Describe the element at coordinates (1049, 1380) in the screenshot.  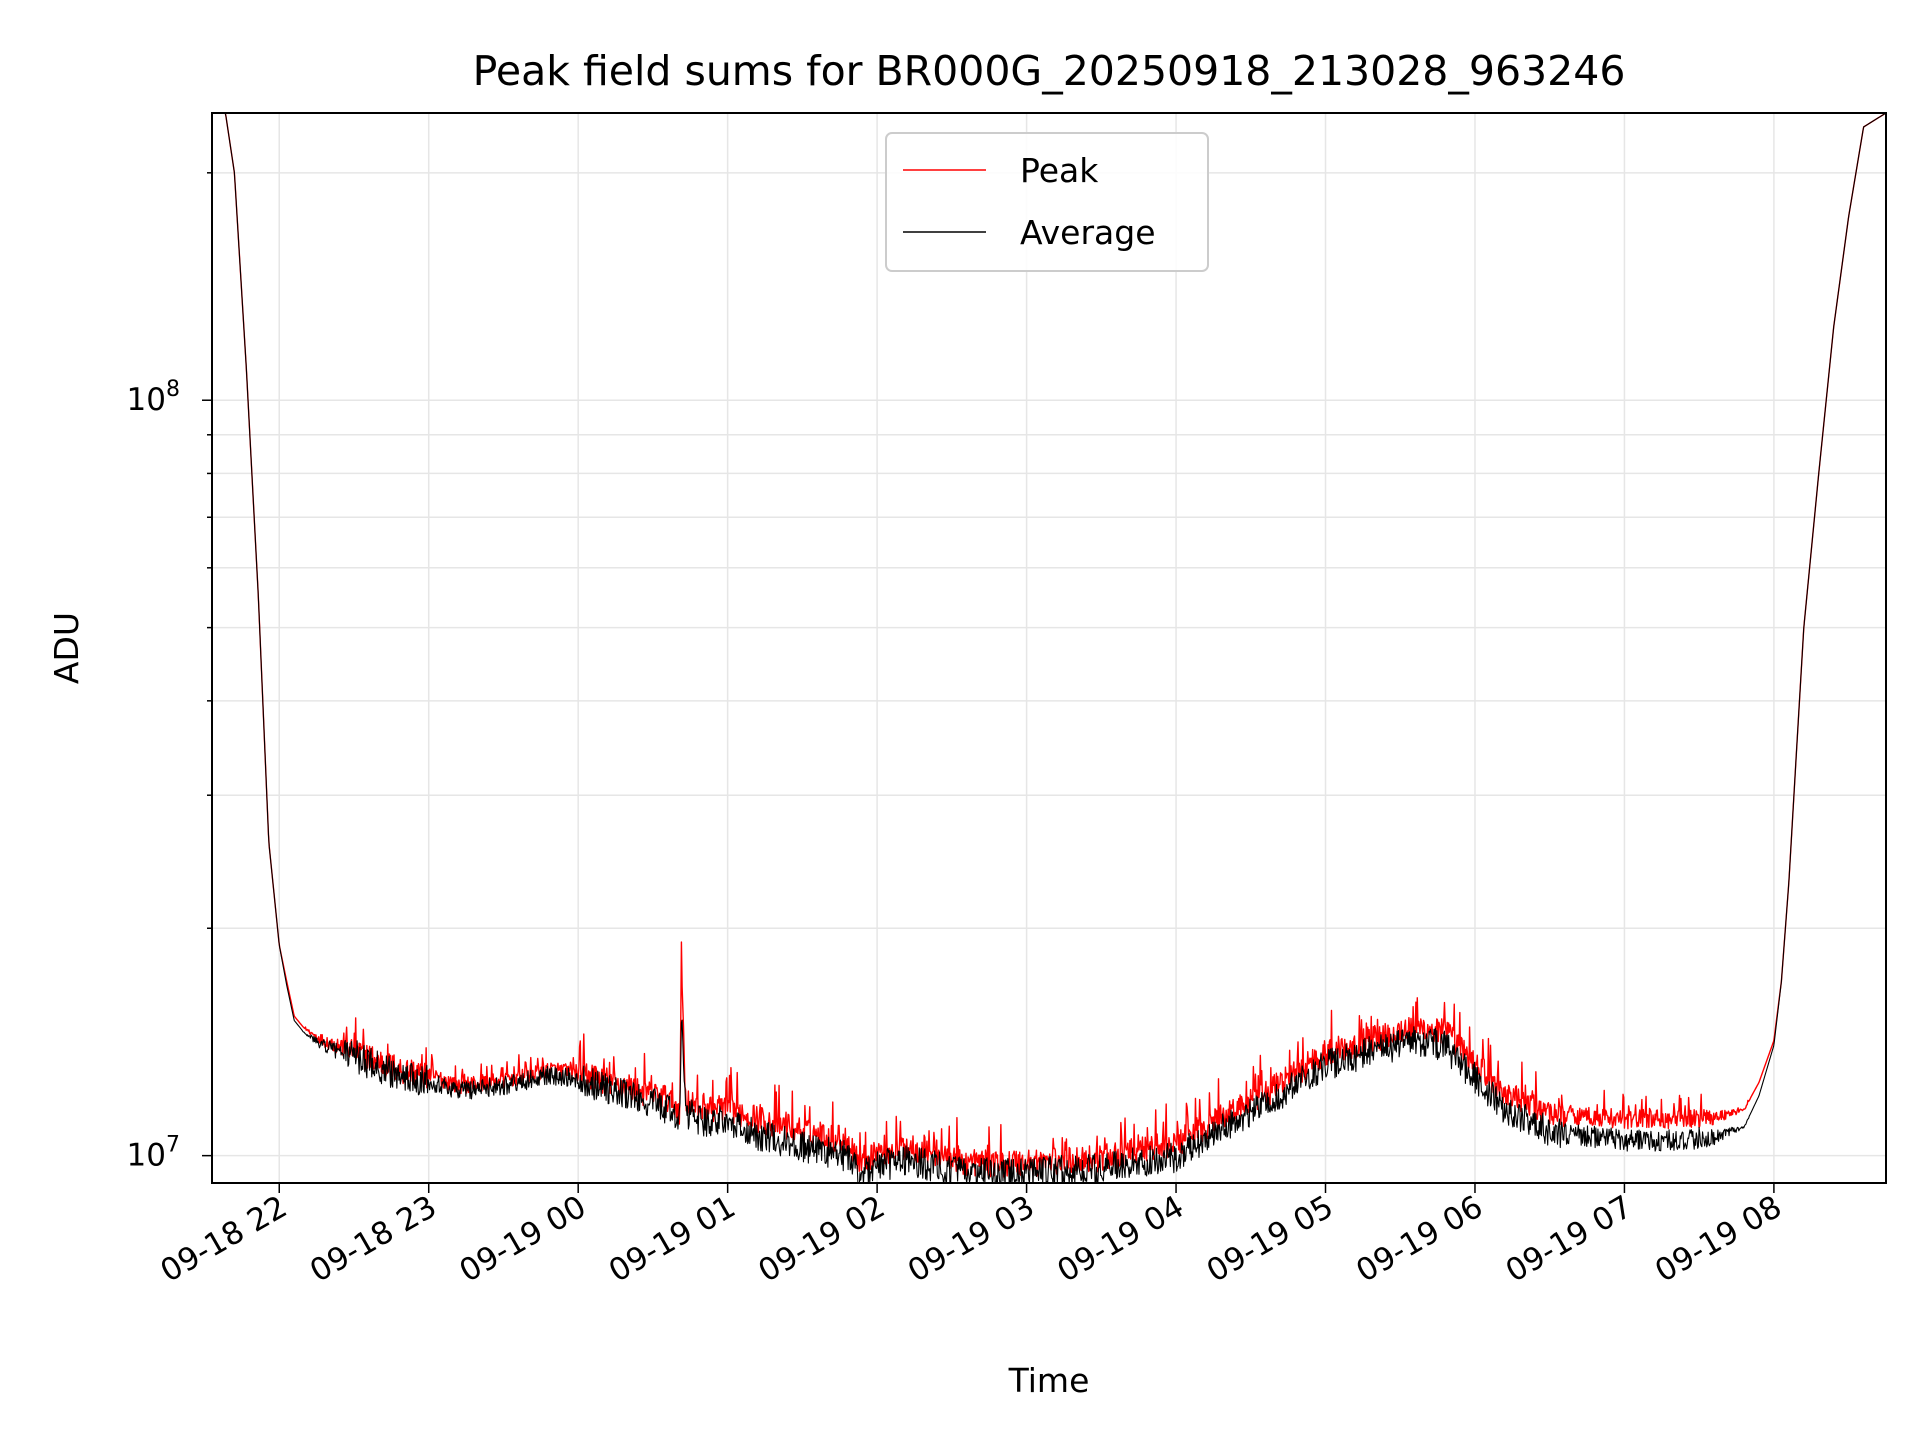
I see `x-axis-label: Time` at that location.